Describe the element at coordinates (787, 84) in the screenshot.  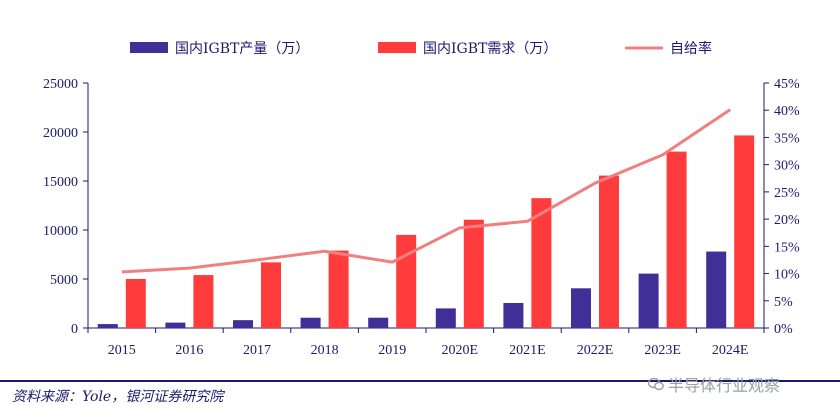
I see `y-tick-label-right: 45%` at that location.